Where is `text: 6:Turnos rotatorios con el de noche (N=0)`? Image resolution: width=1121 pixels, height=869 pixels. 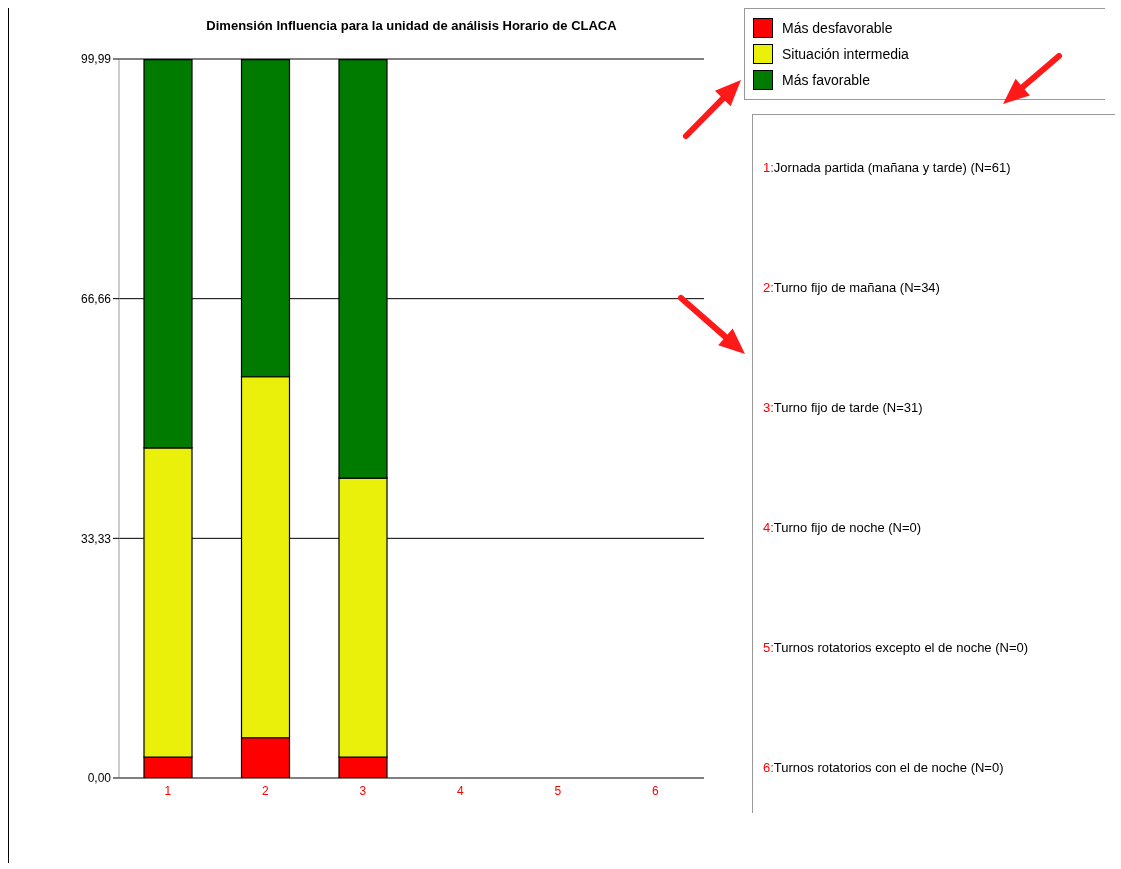
text: 6:Turnos rotatorios con el de noche (N=0) is located at coordinates (883, 767).